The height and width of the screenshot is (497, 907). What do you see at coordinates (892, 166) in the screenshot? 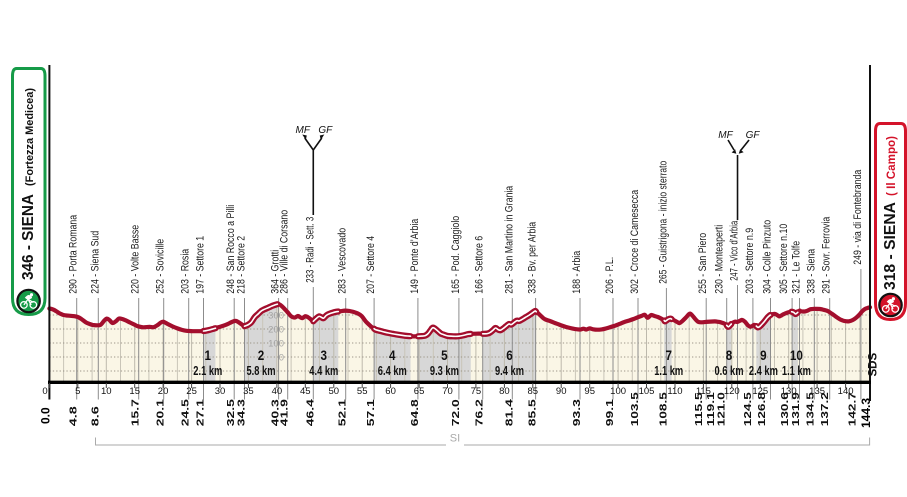
I see `svg-text: ( Il Campo)` at bounding box center [892, 166].